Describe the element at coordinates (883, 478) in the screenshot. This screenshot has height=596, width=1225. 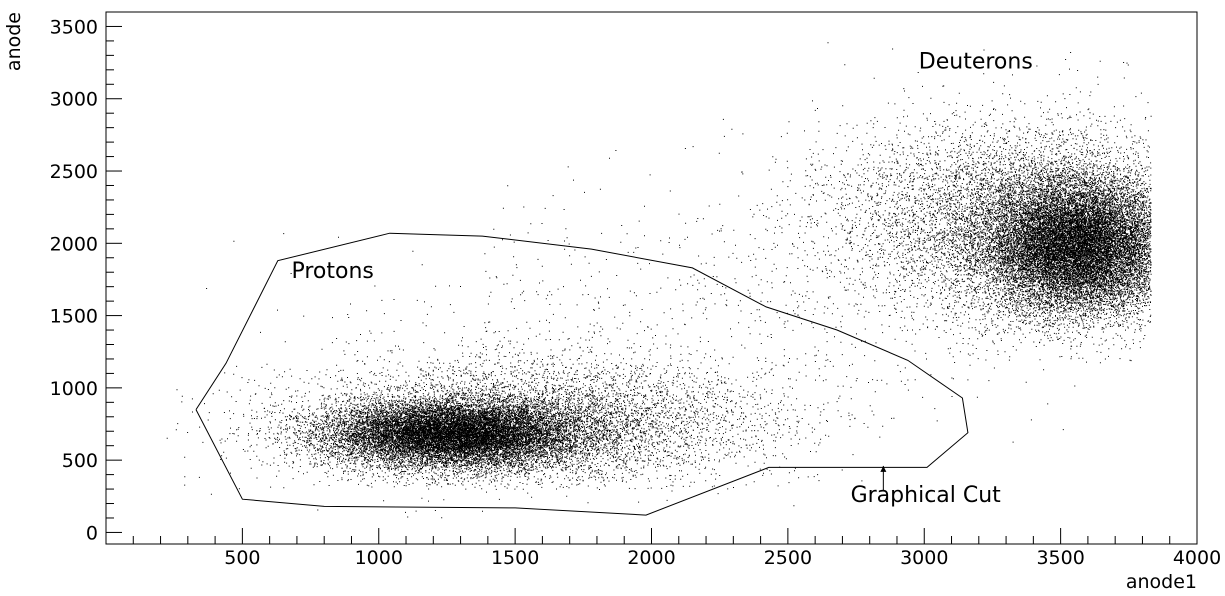
I see `graphical-cut-arrow` at that location.